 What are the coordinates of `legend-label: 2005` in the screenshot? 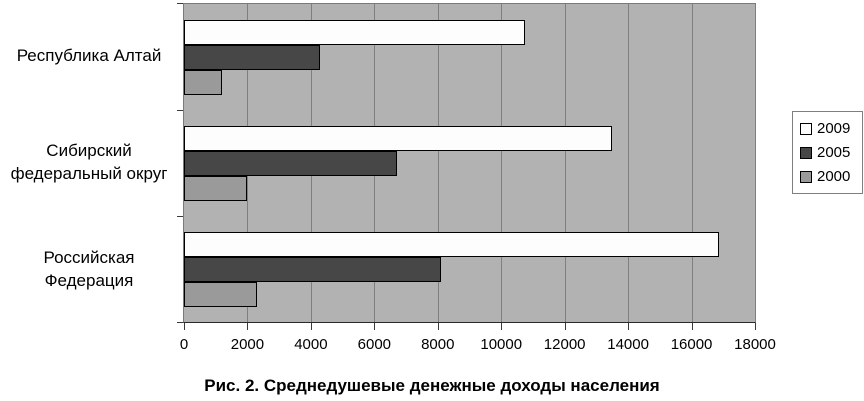 It's located at (834, 152).